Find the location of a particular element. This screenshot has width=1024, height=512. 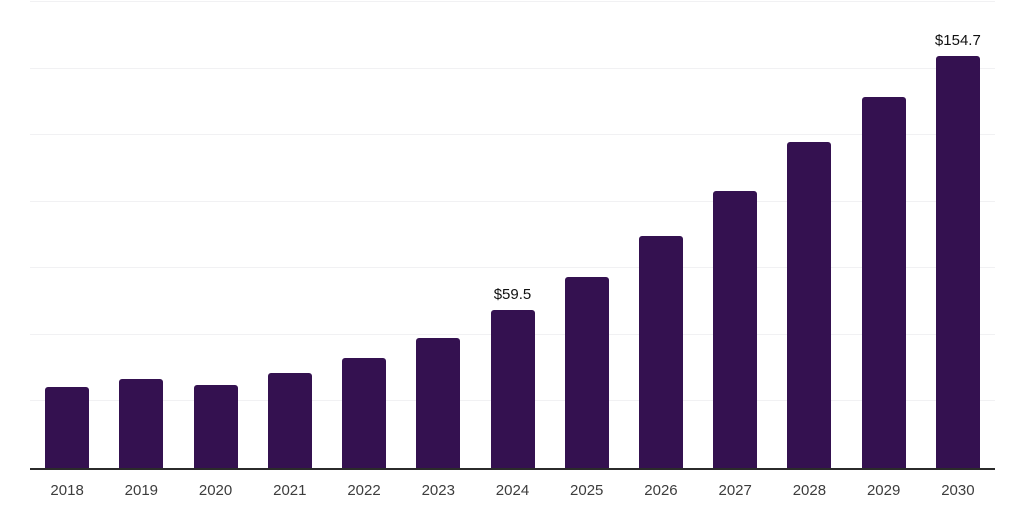

x-tick-label-2019: 2019 is located at coordinates (141, 490).